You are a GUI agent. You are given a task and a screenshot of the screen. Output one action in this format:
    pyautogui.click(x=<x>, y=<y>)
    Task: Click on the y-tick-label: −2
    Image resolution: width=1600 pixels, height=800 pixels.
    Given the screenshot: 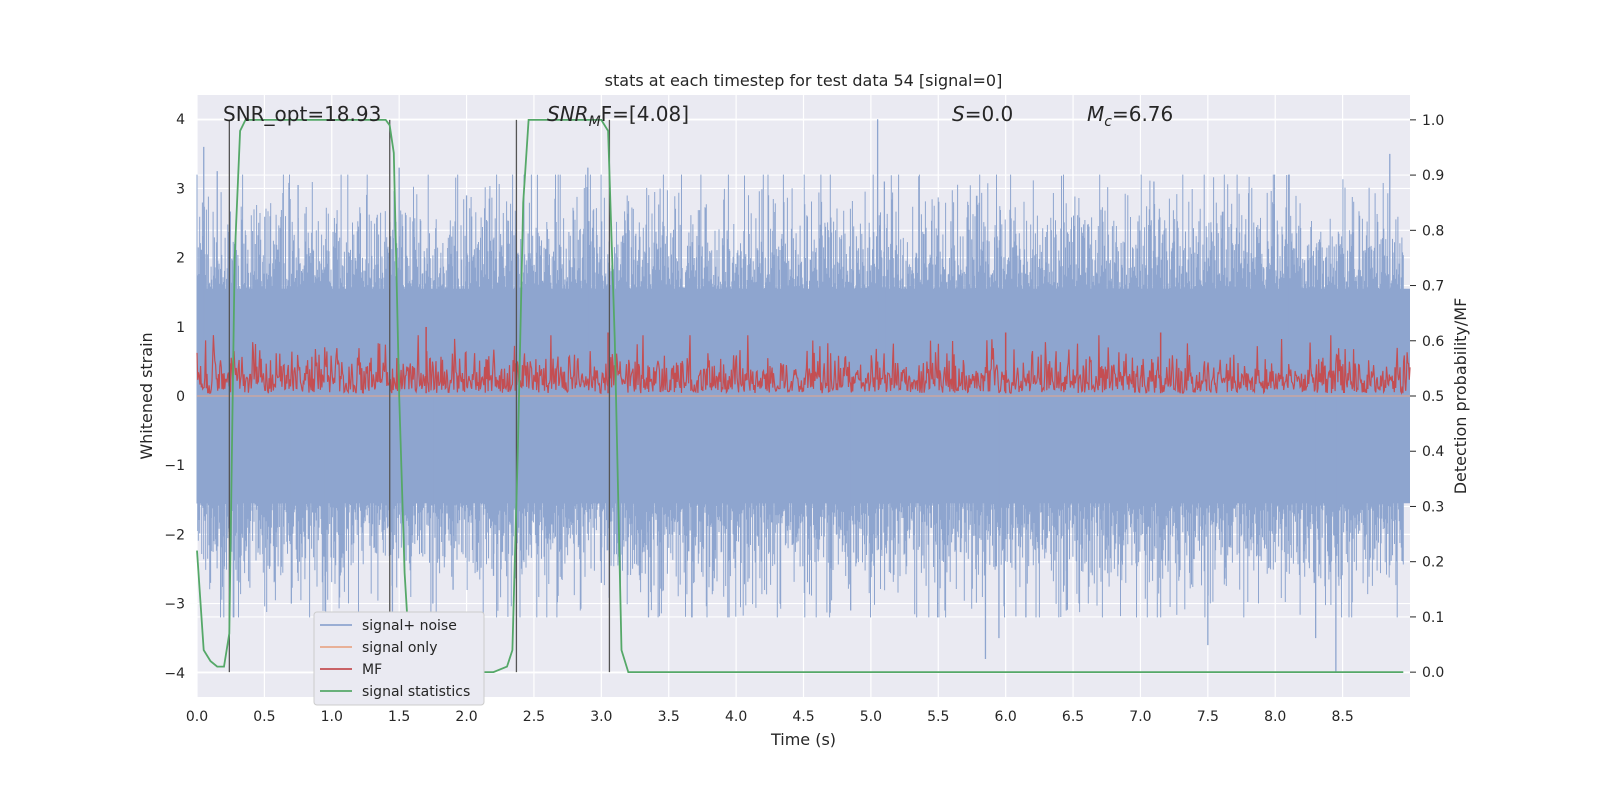 What is the action you would take?
    pyautogui.click(x=174, y=535)
    